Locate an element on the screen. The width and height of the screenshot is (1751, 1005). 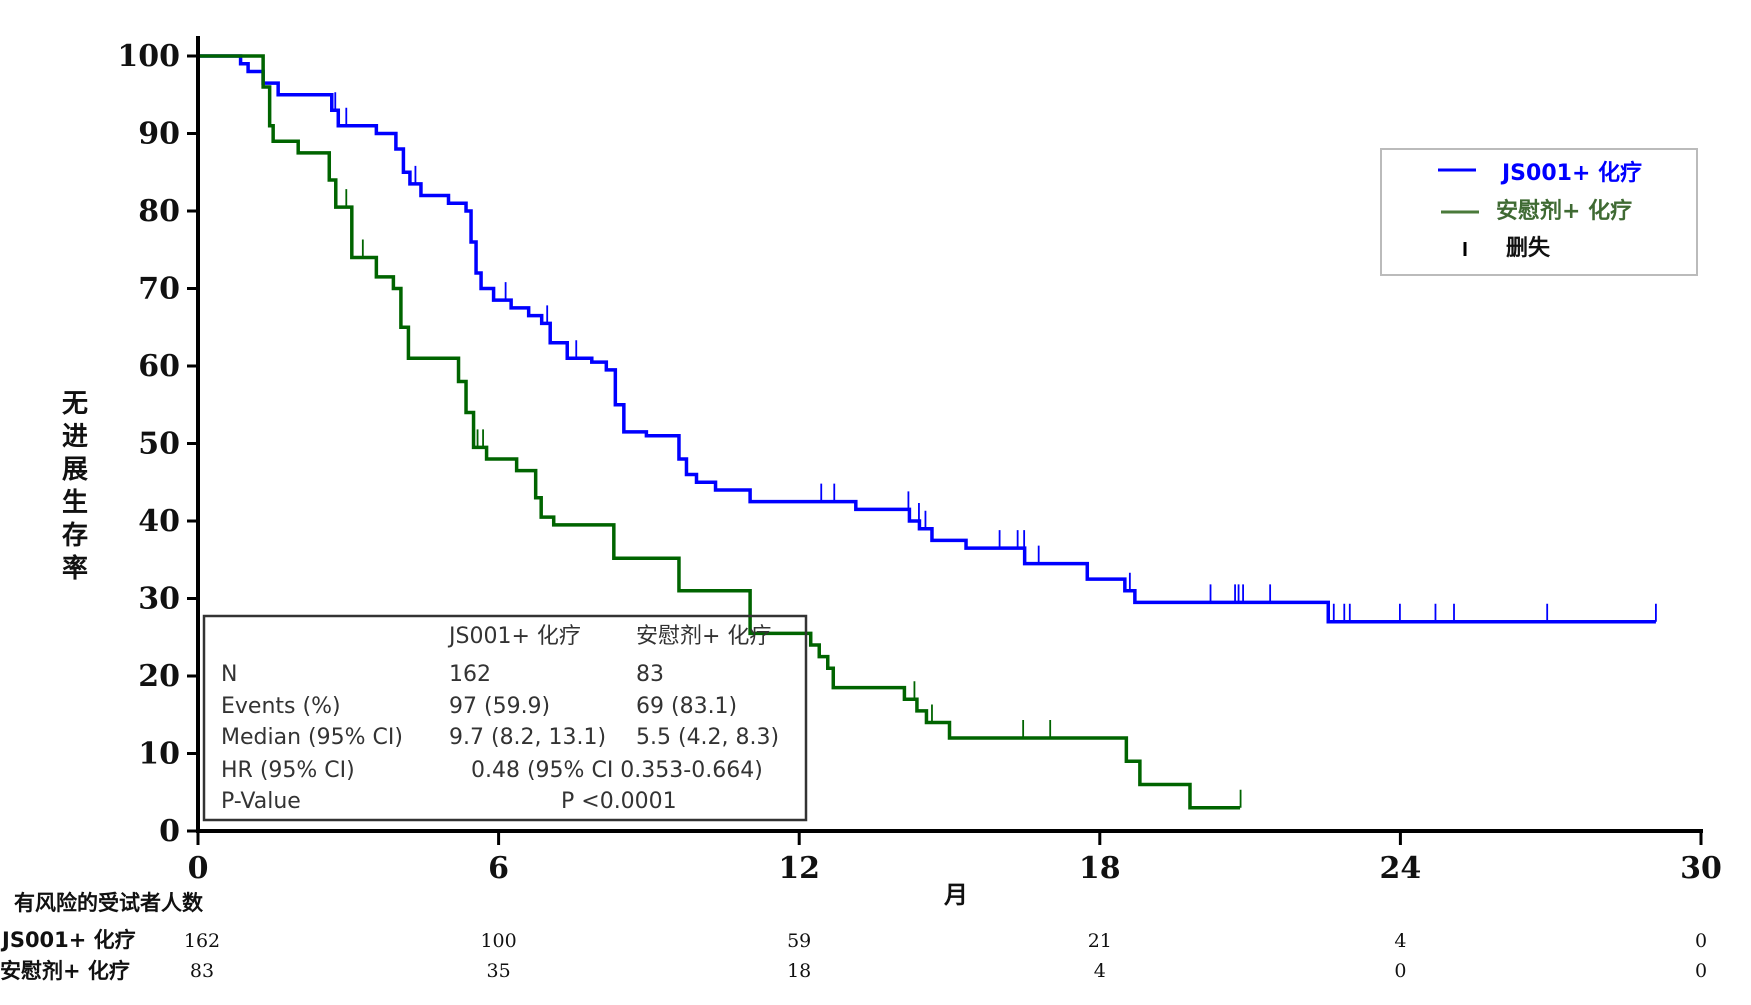
x-tick-label: 0 is located at coordinates (198, 868).